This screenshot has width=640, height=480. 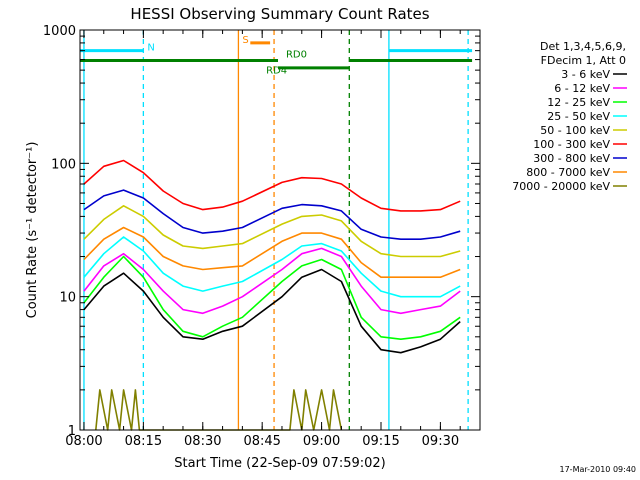 What do you see at coordinates (279, 14) in the screenshot?
I see `chart-title: HESSI Observing Summary Count Rates` at bounding box center [279, 14].